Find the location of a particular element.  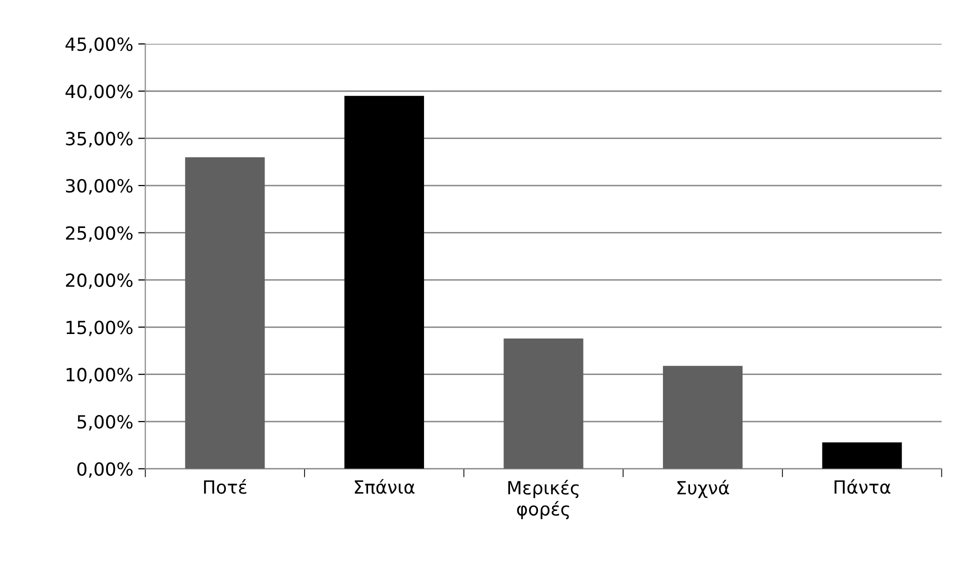

y-tick-label: 30,00% is located at coordinates (99, 186).